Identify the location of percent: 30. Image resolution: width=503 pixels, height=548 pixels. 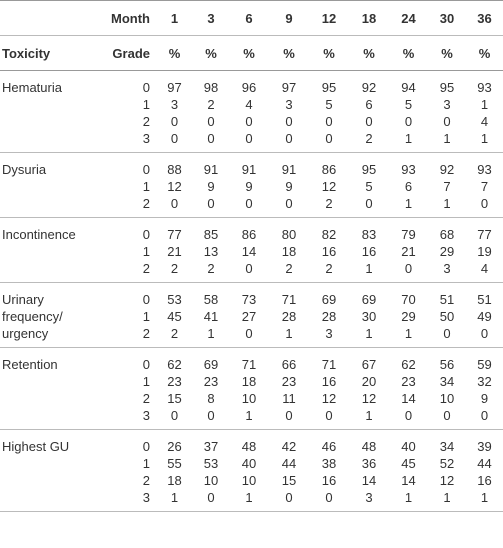
(369, 316).